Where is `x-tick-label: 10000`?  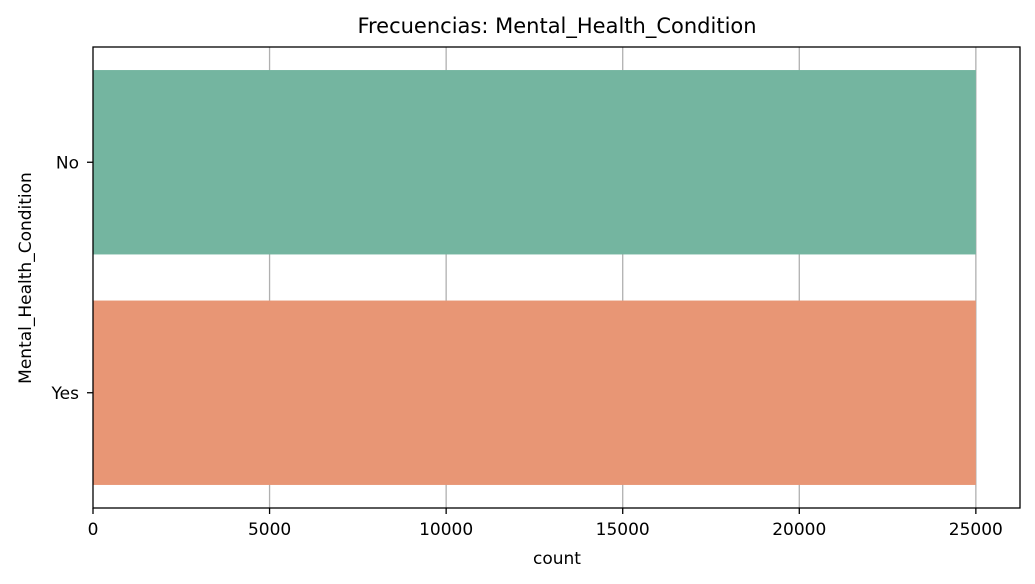 x-tick-label: 10000 is located at coordinates (446, 530).